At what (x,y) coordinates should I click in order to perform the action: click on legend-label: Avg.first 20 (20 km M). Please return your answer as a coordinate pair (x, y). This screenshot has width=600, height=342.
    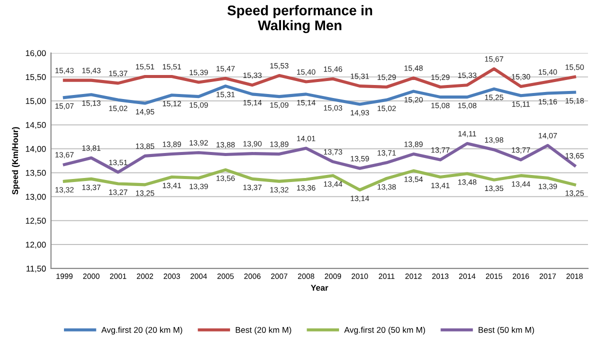
    Looking at the image, I should click on (141, 330).